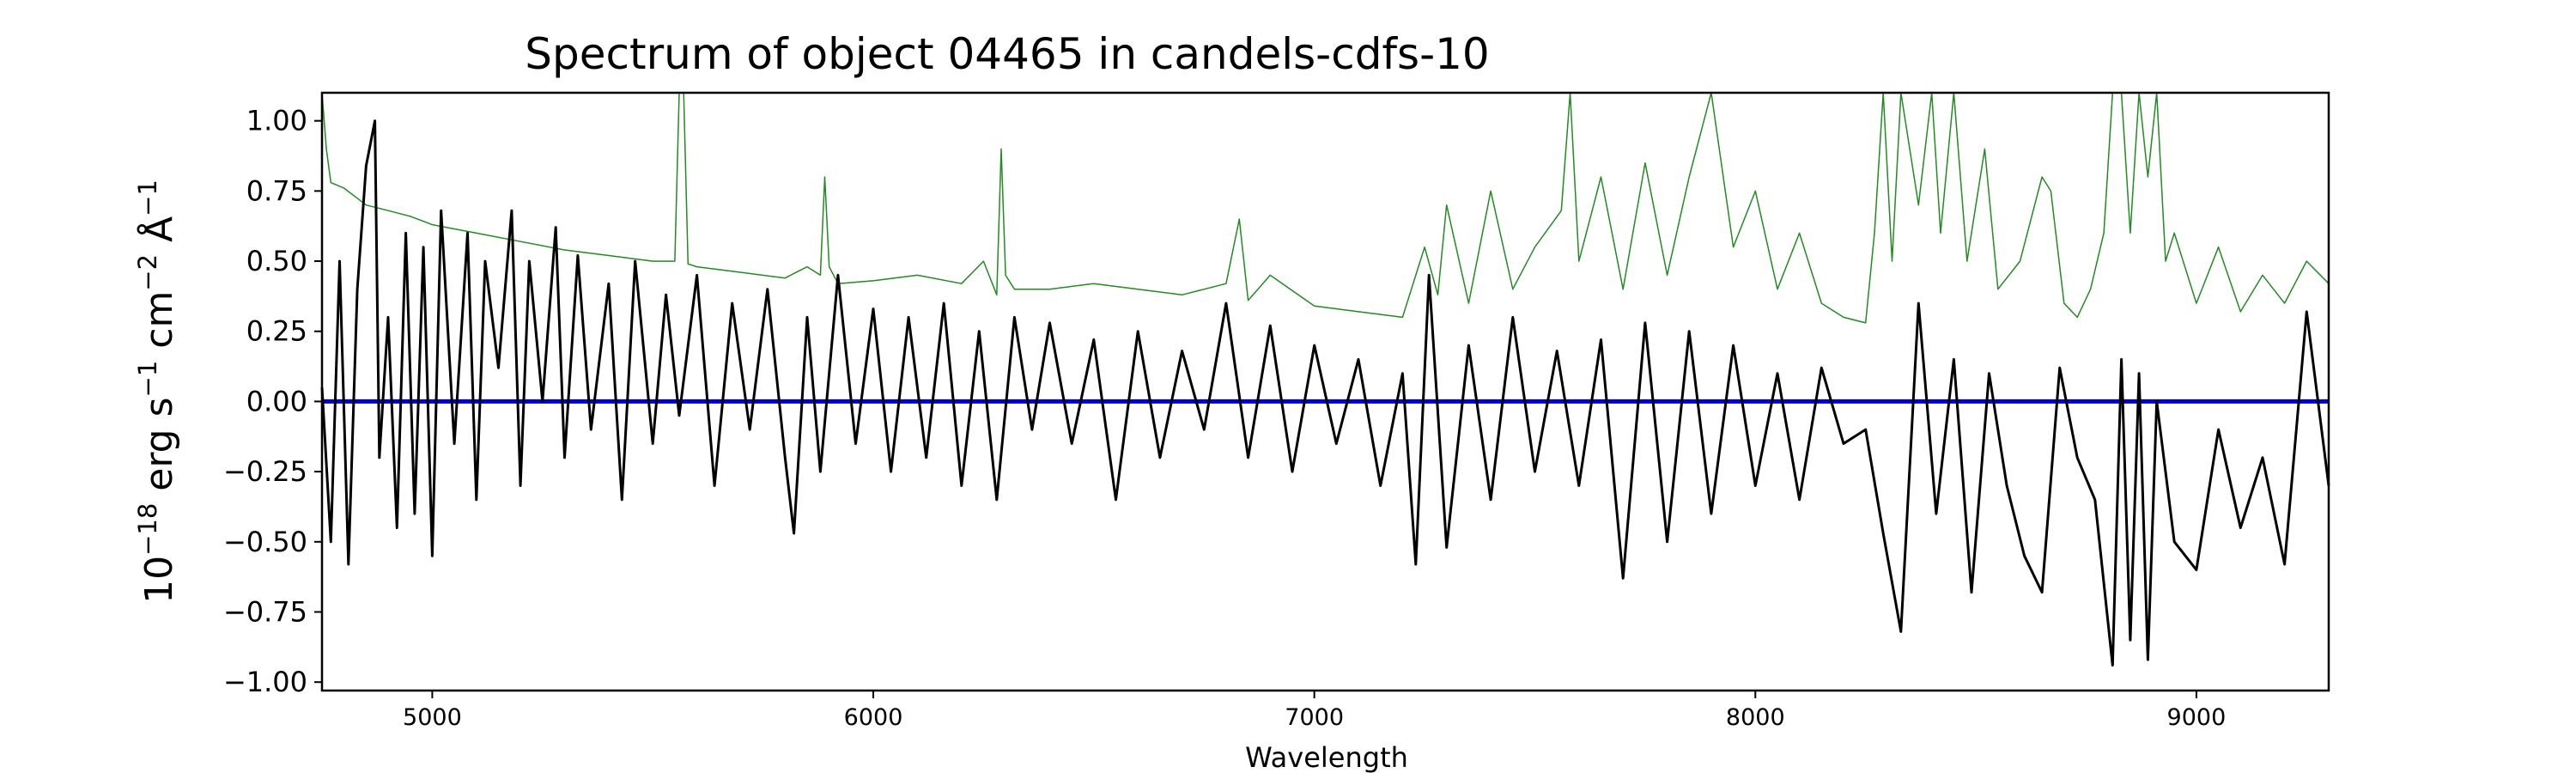 The height and width of the screenshot is (773, 2576). I want to click on x-axis-ticks: 5000 6000 7000 8000 9000, so click(1314, 711).